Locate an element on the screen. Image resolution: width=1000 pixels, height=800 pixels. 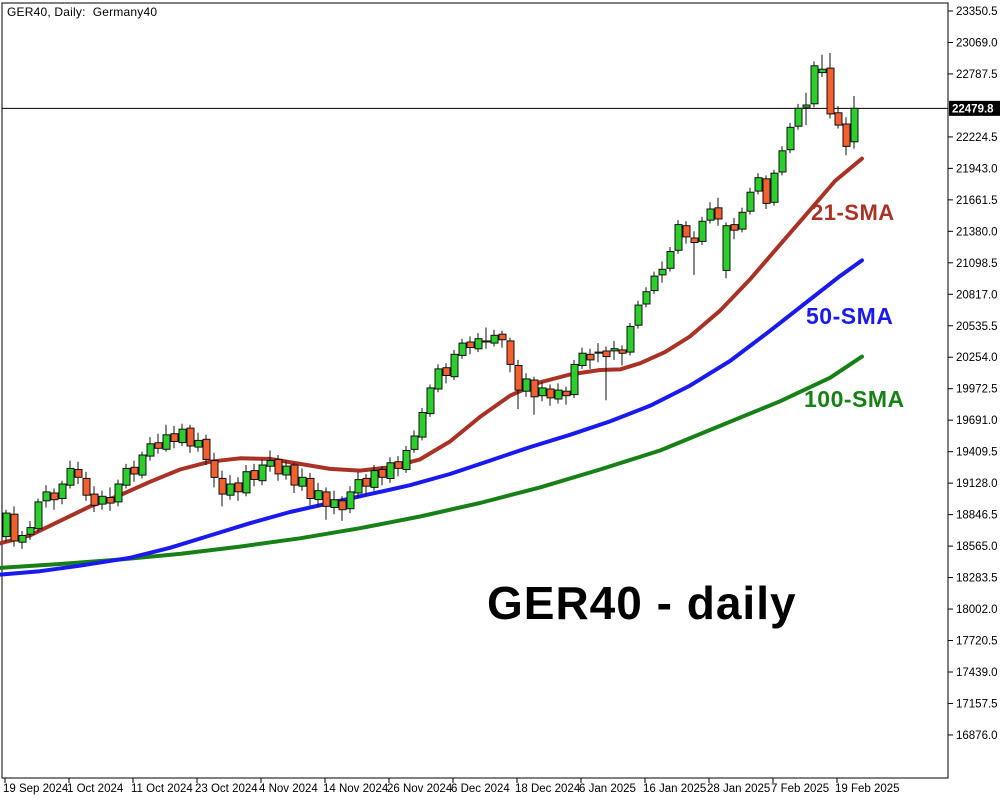
date-axis-tick-label: 1 Oct 2024 is located at coordinates (95, 789).